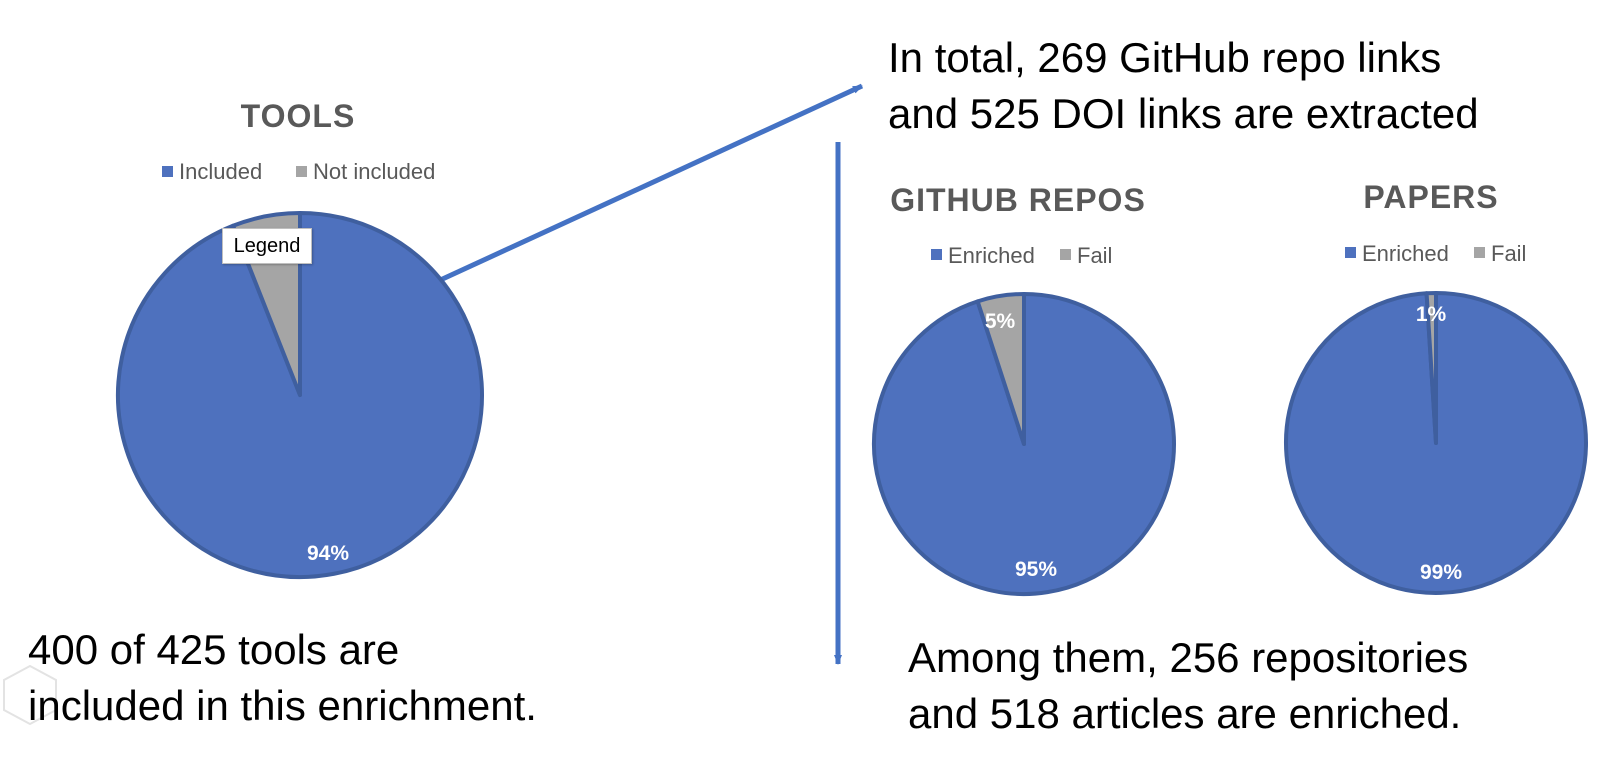  What do you see at coordinates (298, 116) in the screenshot?
I see `chart-title: TOOLS` at bounding box center [298, 116].